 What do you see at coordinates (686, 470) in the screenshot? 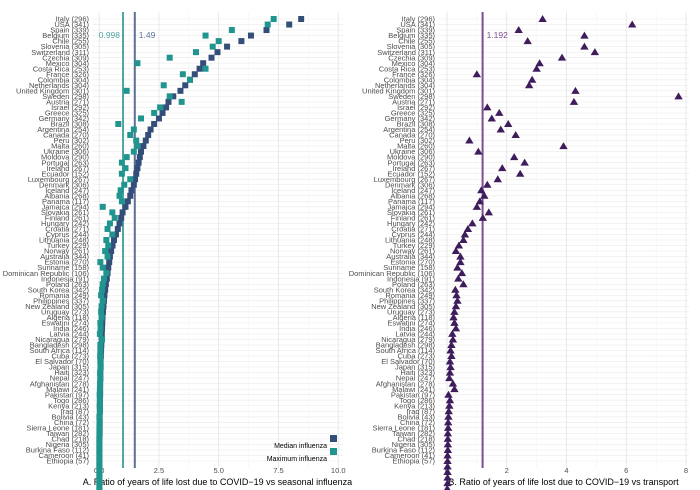
I see `x-tick-label: 8` at bounding box center [686, 470].